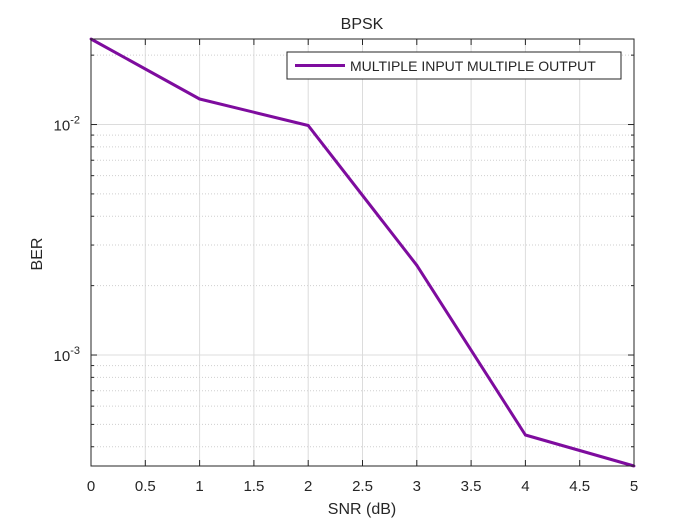 Image resolution: width=700 pixels, height=525 pixels. What do you see at coordinates (362, 24) in the screenshot?
I see `chart-title: BPSK` at bounding box center [362, 24].